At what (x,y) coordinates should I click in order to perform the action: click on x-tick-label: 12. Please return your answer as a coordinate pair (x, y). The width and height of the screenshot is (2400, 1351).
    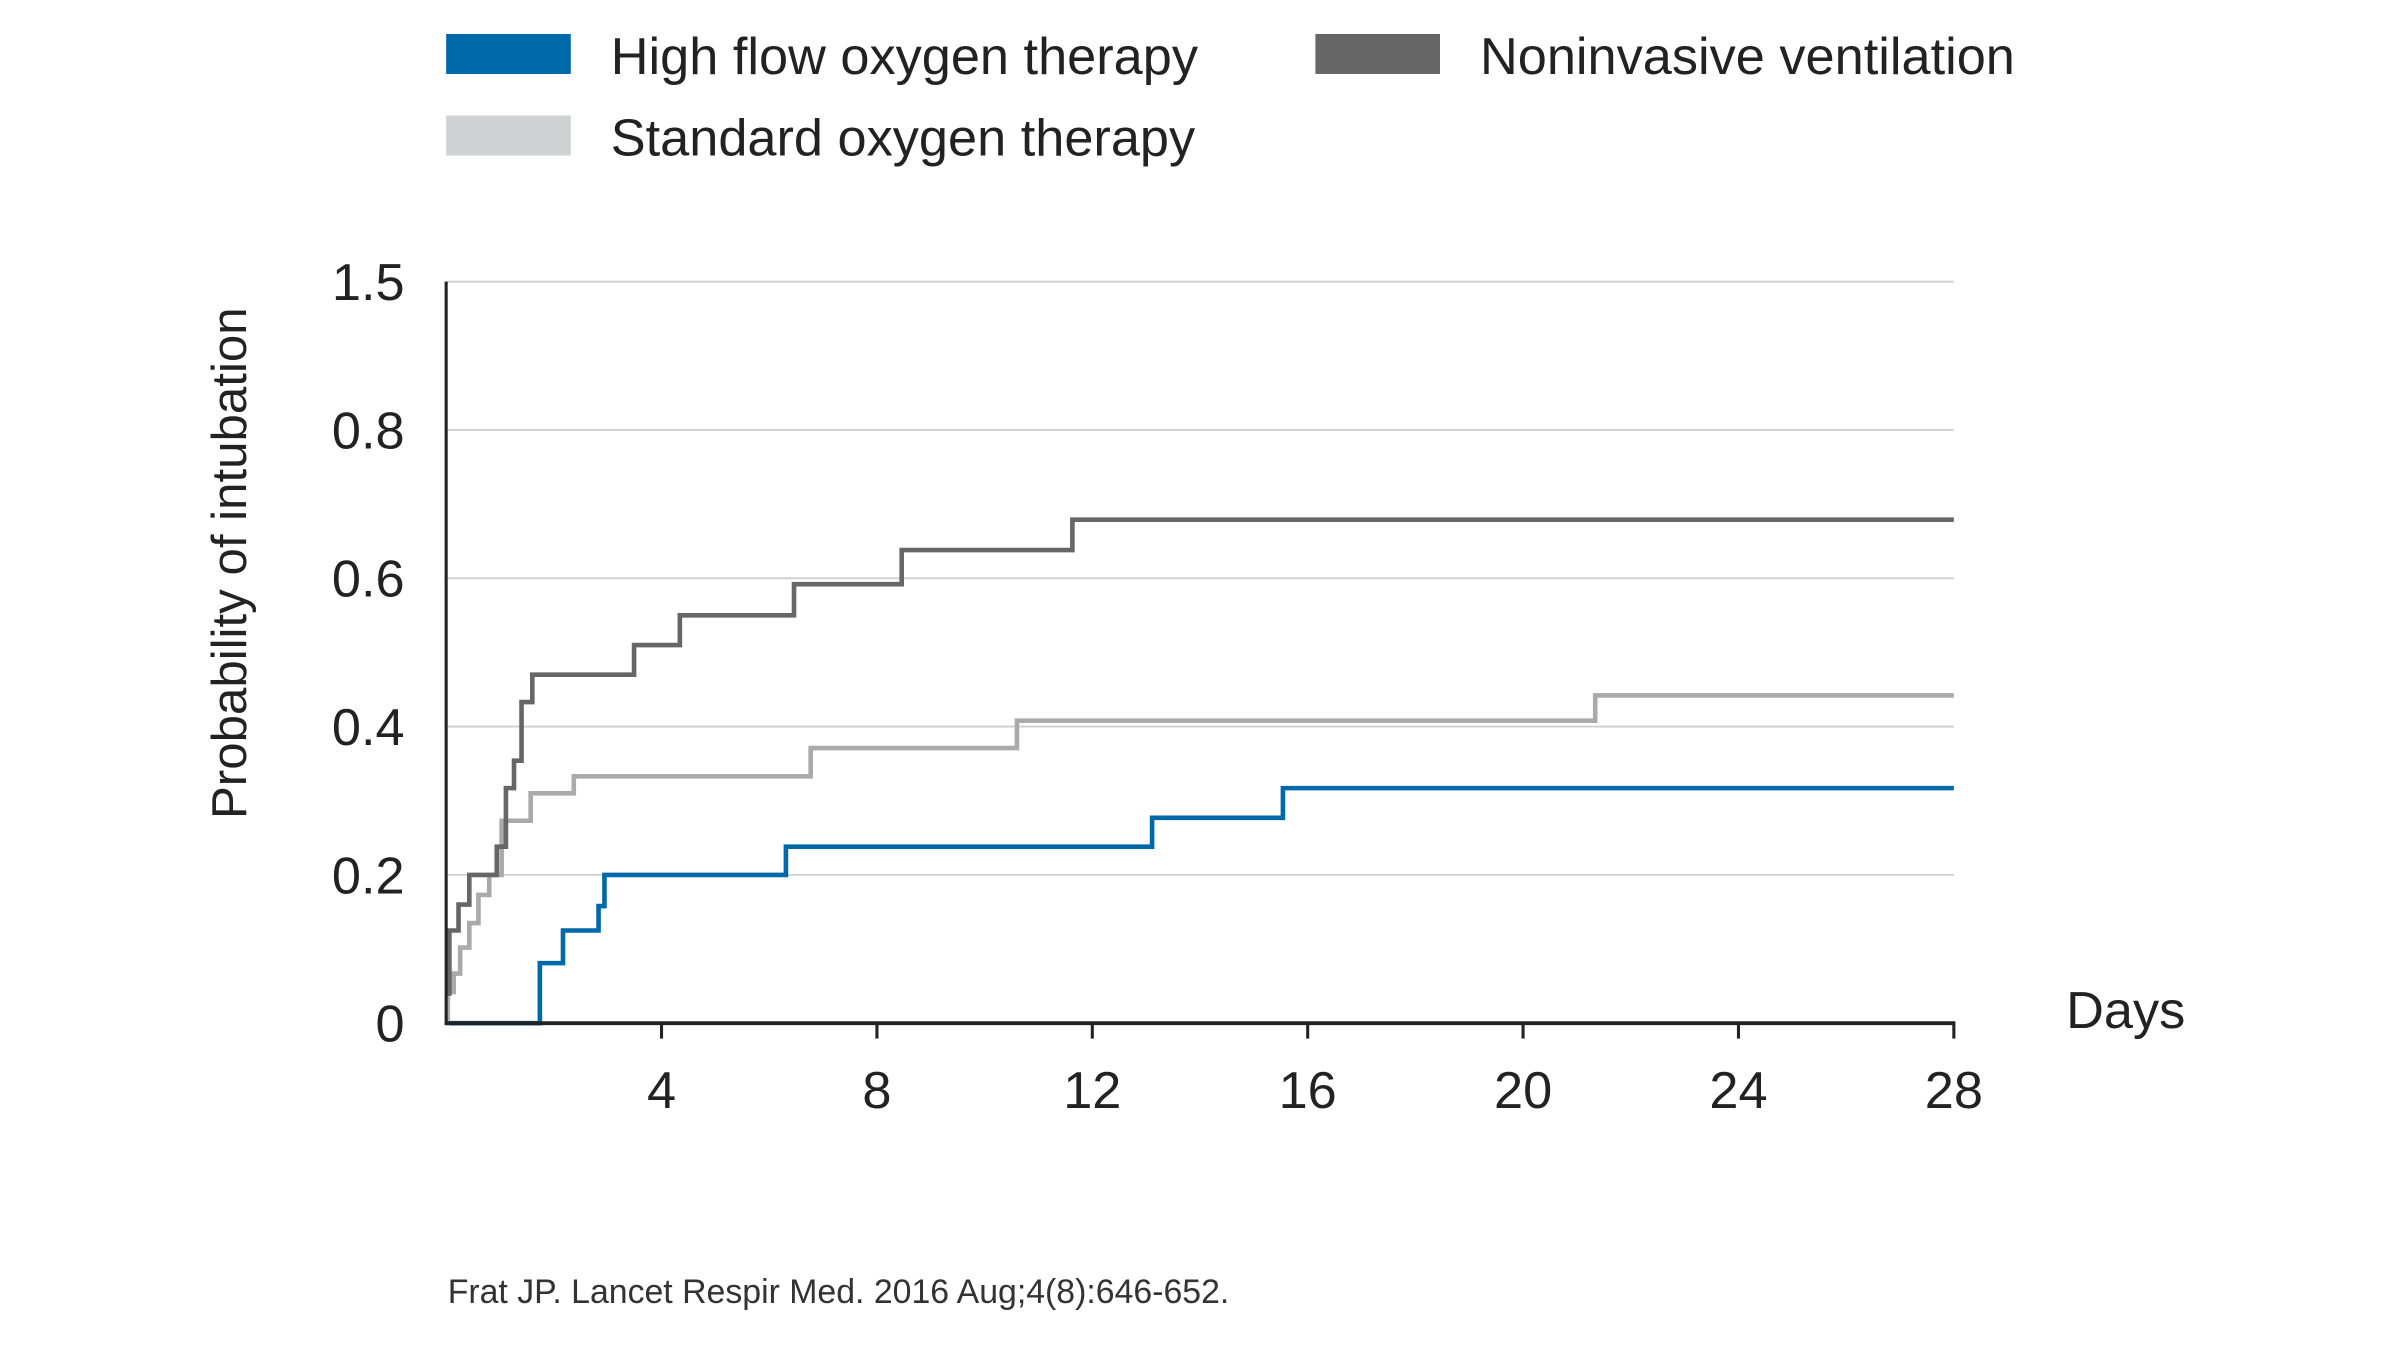
    Looking at the image, I should click on (1092, 1091).